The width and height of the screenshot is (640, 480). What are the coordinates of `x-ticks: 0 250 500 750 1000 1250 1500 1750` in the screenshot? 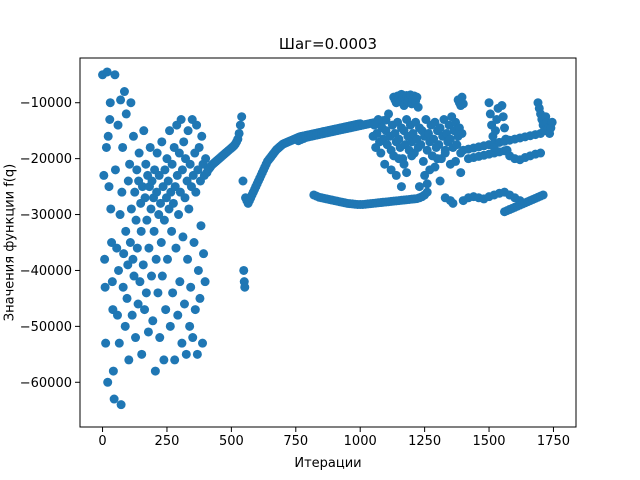 It's located at (334, 438).